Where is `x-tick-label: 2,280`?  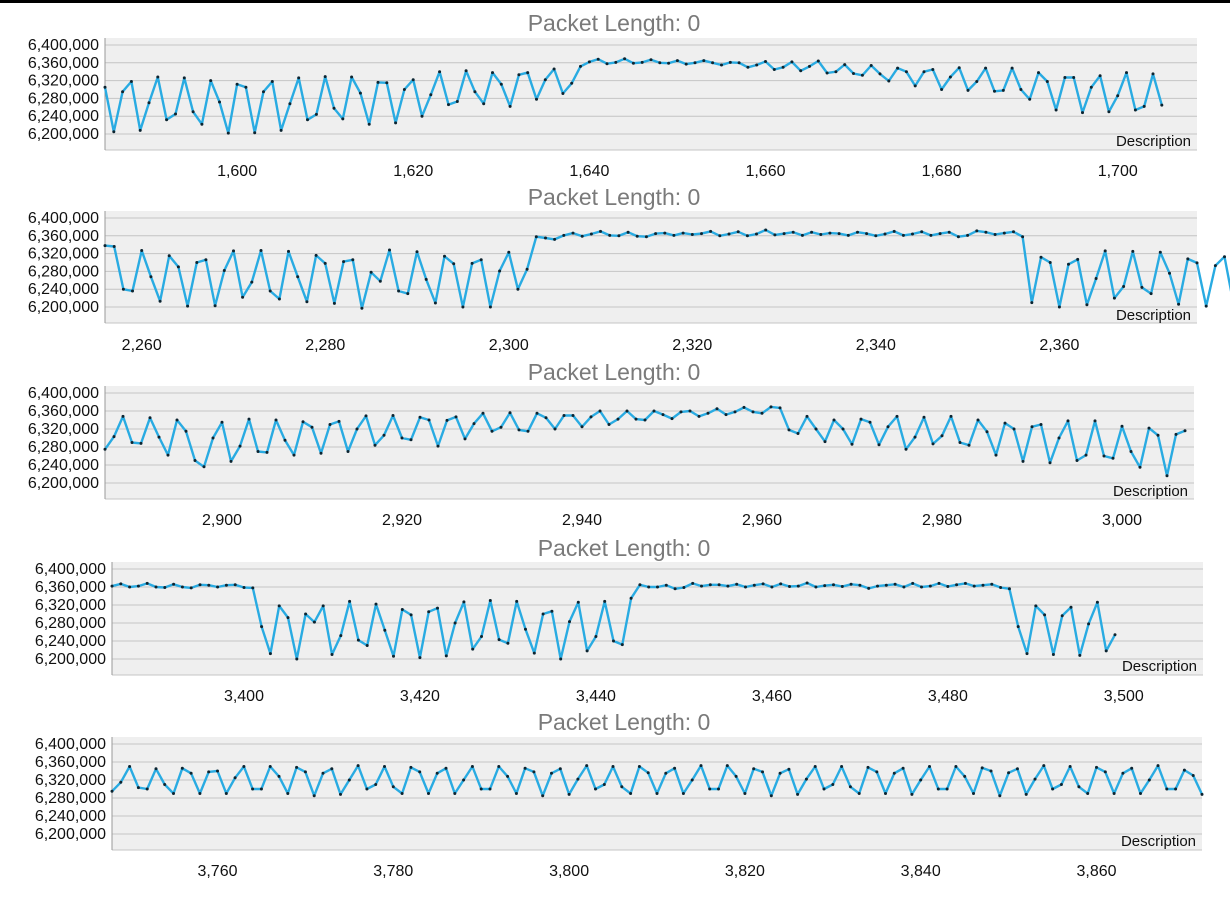 x-tick-label: 2,280 is located at coordinates (325, 345).